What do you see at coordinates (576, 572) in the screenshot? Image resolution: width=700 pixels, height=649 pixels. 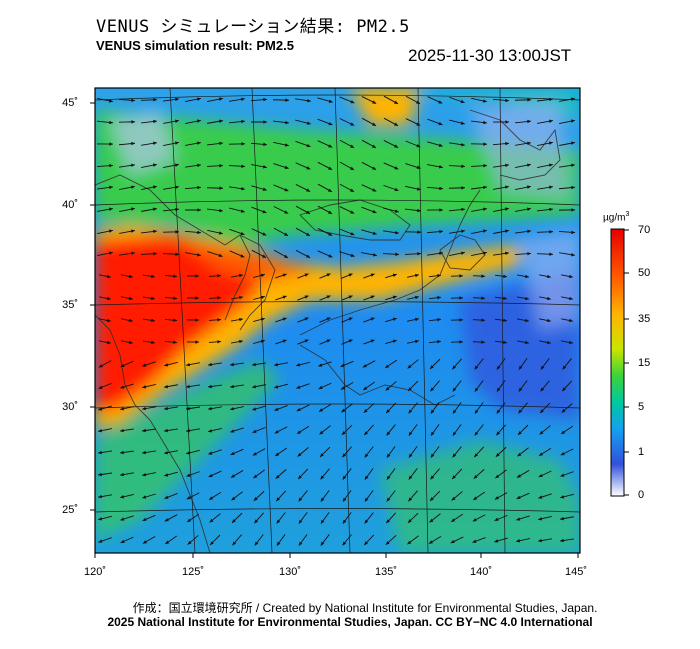 I see `lon-label-145: 145˚` at bounding box center [576, 572].